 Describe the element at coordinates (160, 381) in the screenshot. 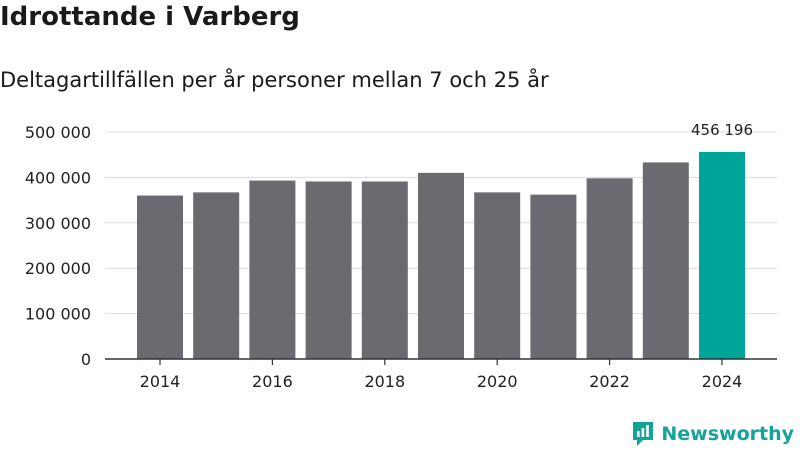

I see `x-tick-label: 2014` at that location.